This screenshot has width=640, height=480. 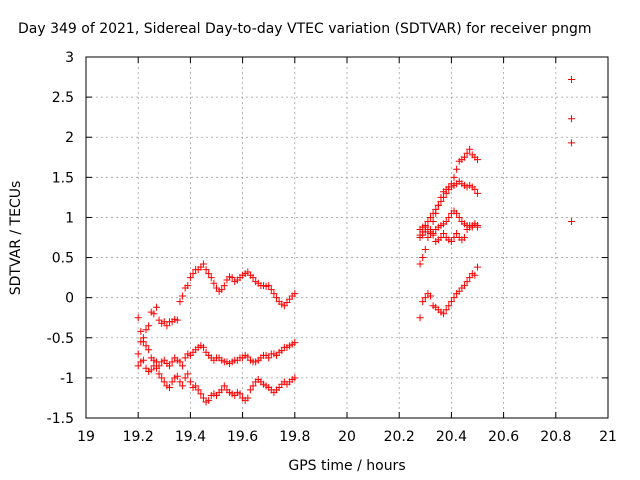 I want to click on x-tick-label: 19.4, so click(x=190, y=437).